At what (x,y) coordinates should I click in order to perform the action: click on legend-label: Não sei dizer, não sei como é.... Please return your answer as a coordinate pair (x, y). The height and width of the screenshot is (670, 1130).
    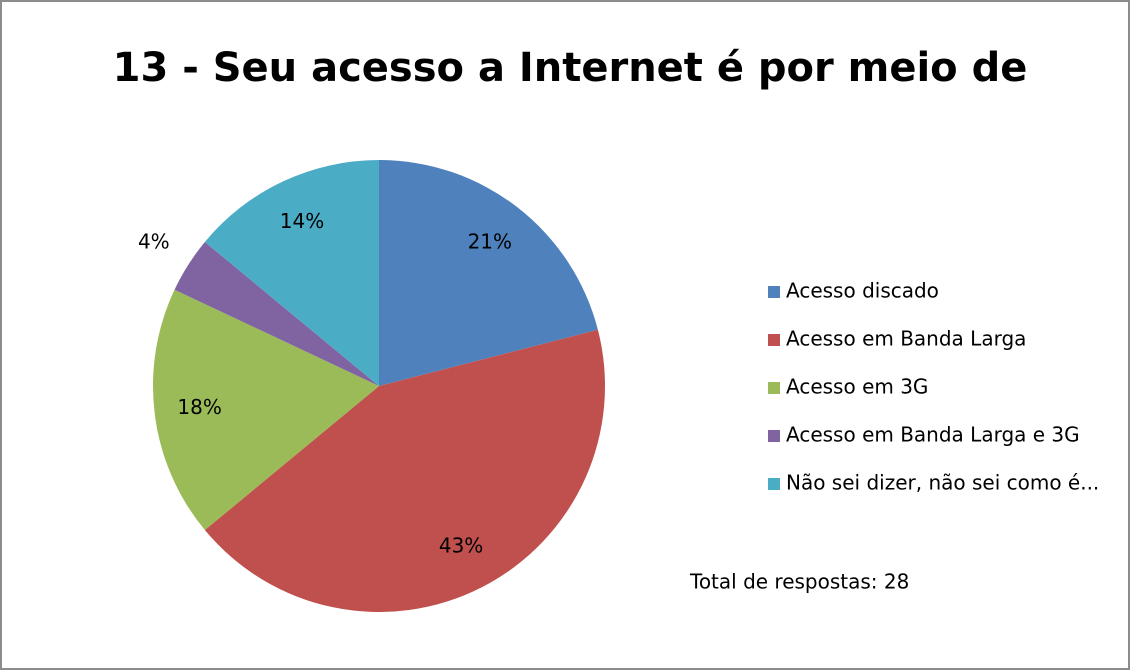
    Looking at the image, I should click on (942, 483).